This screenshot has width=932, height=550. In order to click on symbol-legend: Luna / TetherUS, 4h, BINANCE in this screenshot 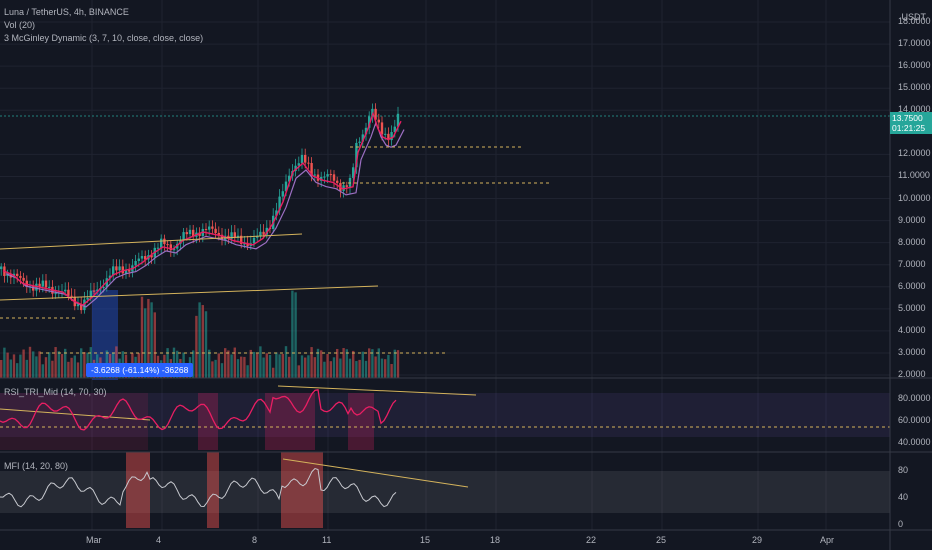, I will do `click(66, 12)`.